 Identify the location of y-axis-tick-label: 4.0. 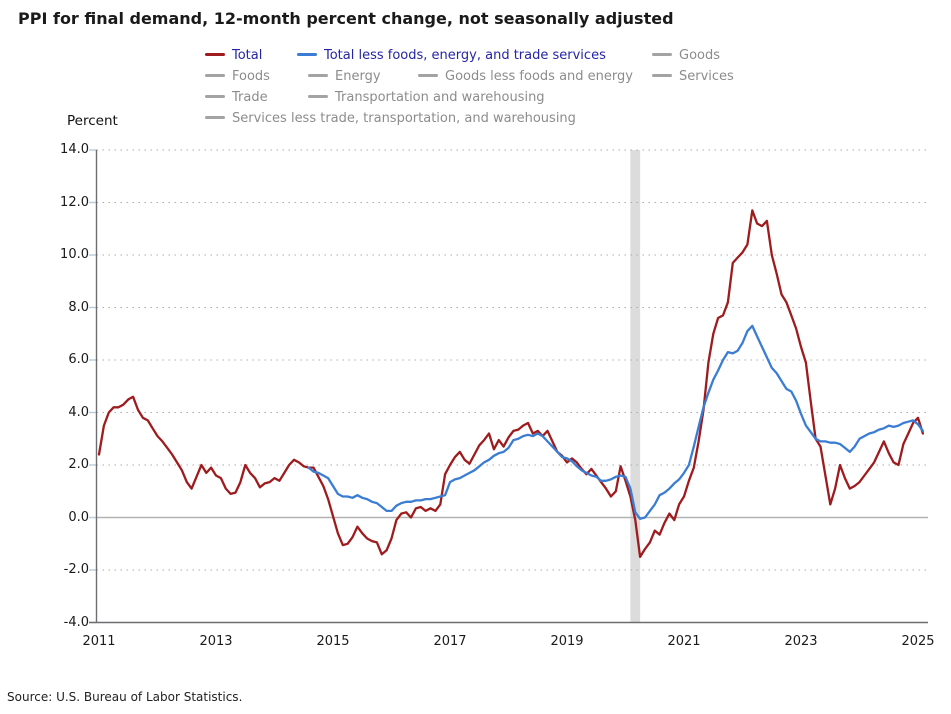
(78, 412).